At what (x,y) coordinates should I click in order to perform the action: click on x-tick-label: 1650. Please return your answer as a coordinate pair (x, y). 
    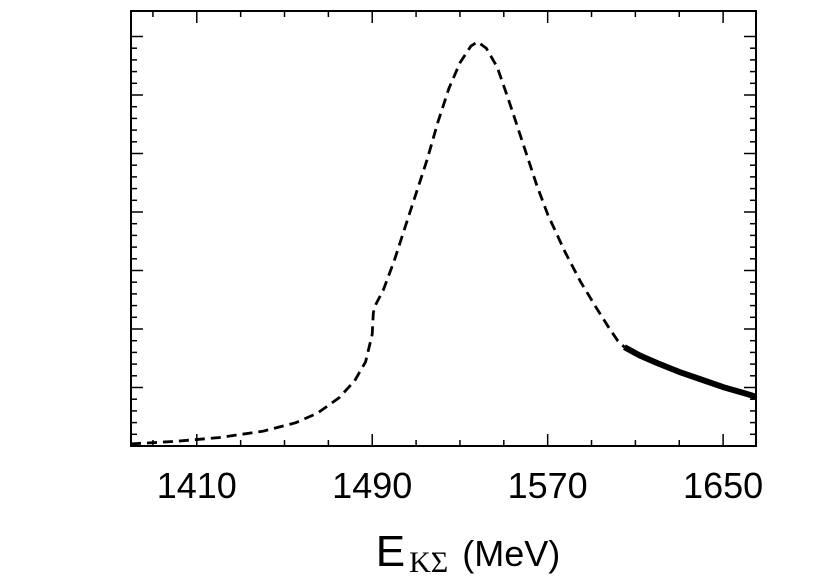
    Looking at the image, I should click on (723, 485).